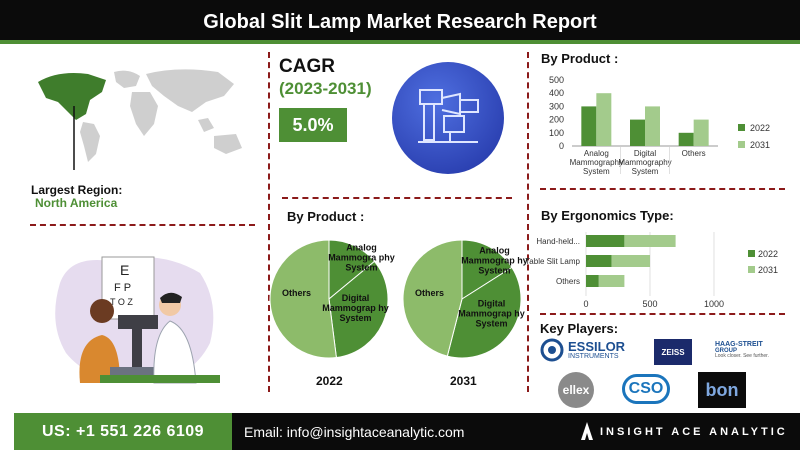 This screenshot has width=800, height=450. I want to click on category-label: Analog, so click(596, 153).